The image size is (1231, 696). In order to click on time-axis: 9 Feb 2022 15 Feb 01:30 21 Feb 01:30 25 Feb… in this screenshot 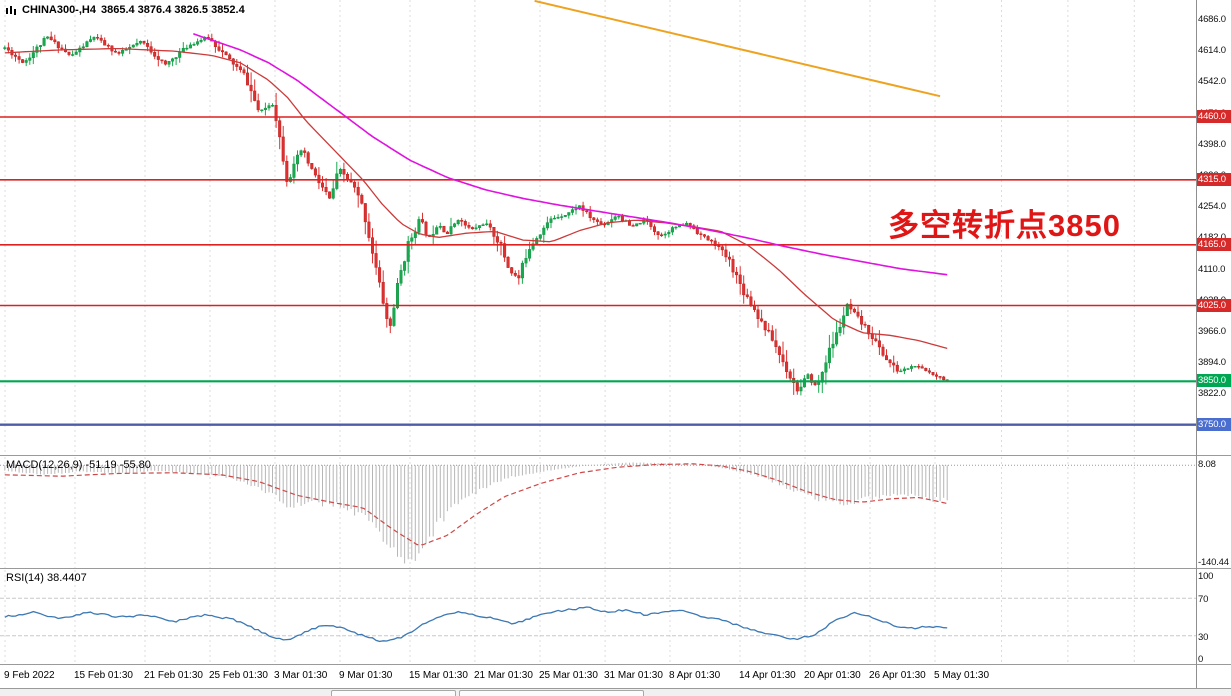, I will do `click(598, 676)`.